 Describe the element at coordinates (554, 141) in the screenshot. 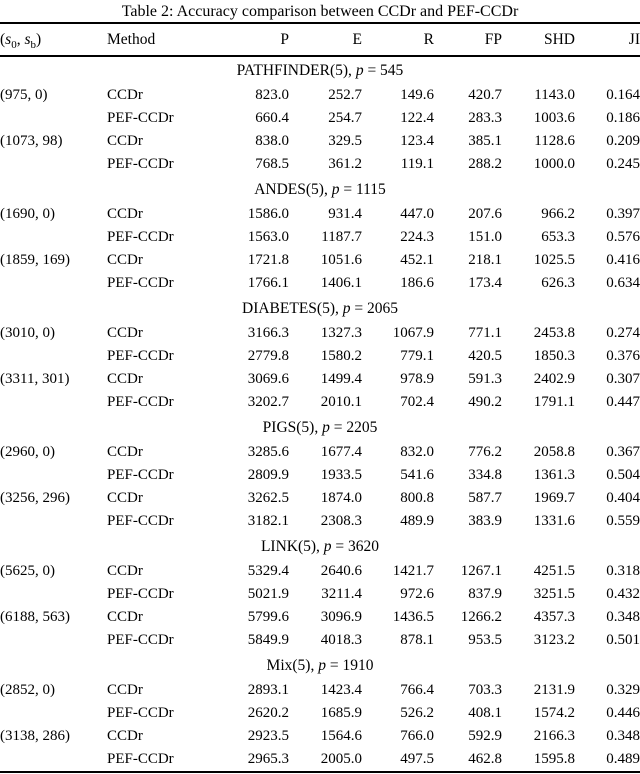

I see `shd-cell: 1128.6` at that location.